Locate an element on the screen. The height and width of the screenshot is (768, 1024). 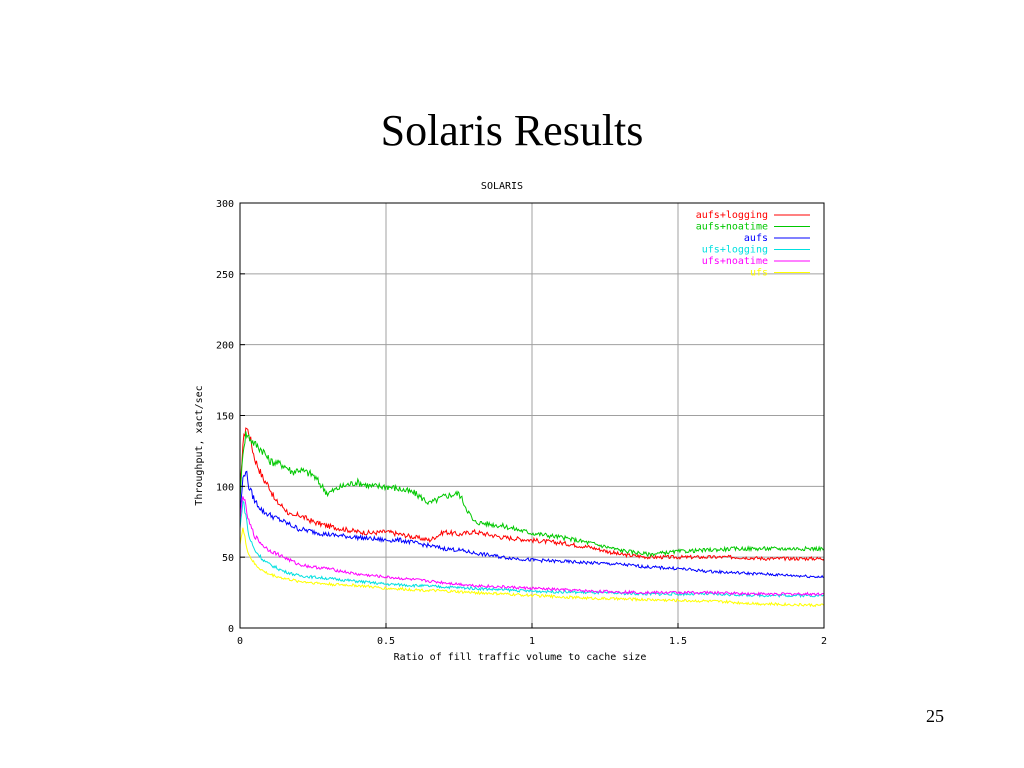
series-line-aufs is located at coordinates (532, 524).